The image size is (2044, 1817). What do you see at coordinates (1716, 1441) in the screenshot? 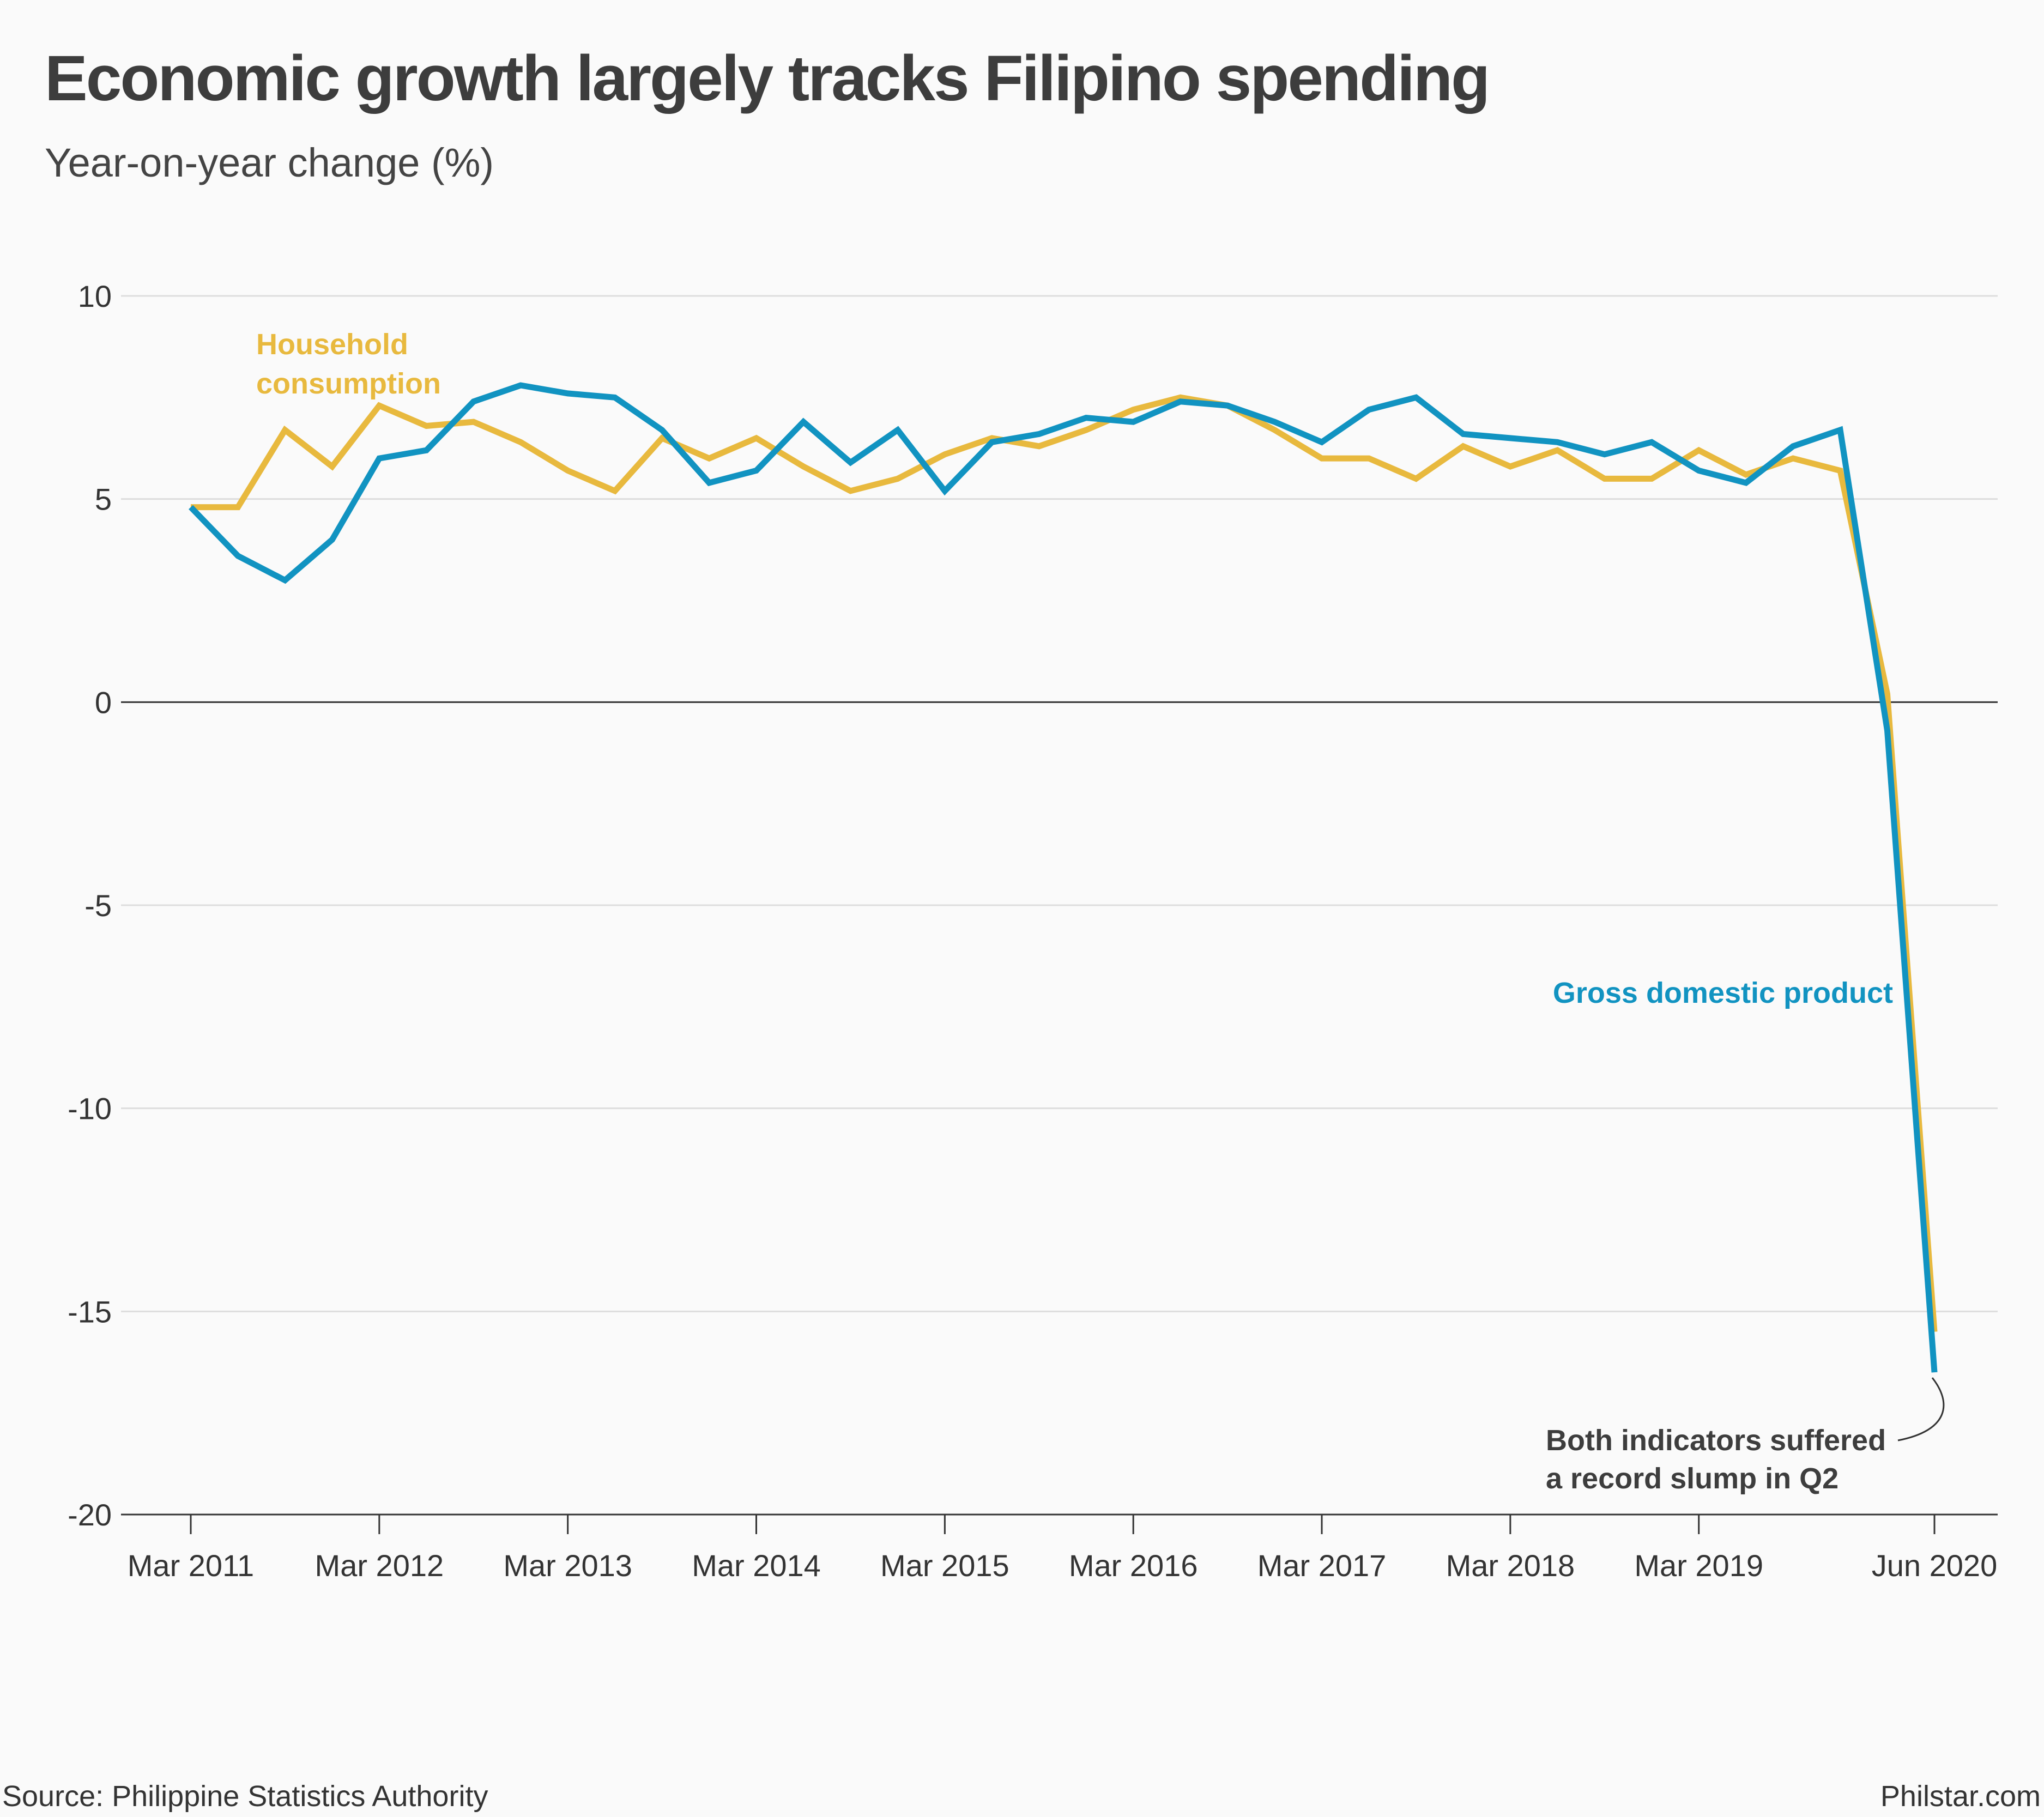
I see `annotation-line-1: Both indicators suffered` at bounding box center [1716, 1441].